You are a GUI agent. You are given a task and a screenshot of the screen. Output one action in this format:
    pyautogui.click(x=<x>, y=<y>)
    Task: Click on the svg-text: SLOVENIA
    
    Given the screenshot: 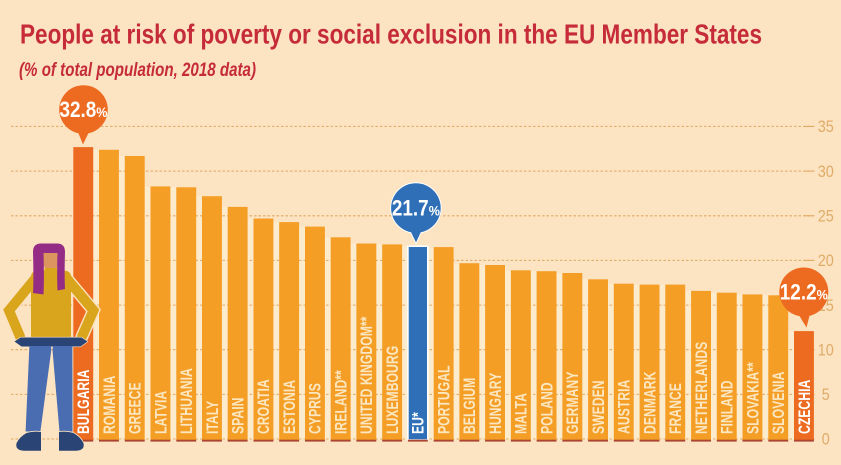 What is the action you would take?
    pyautogui.click(x=779, y=403)
    